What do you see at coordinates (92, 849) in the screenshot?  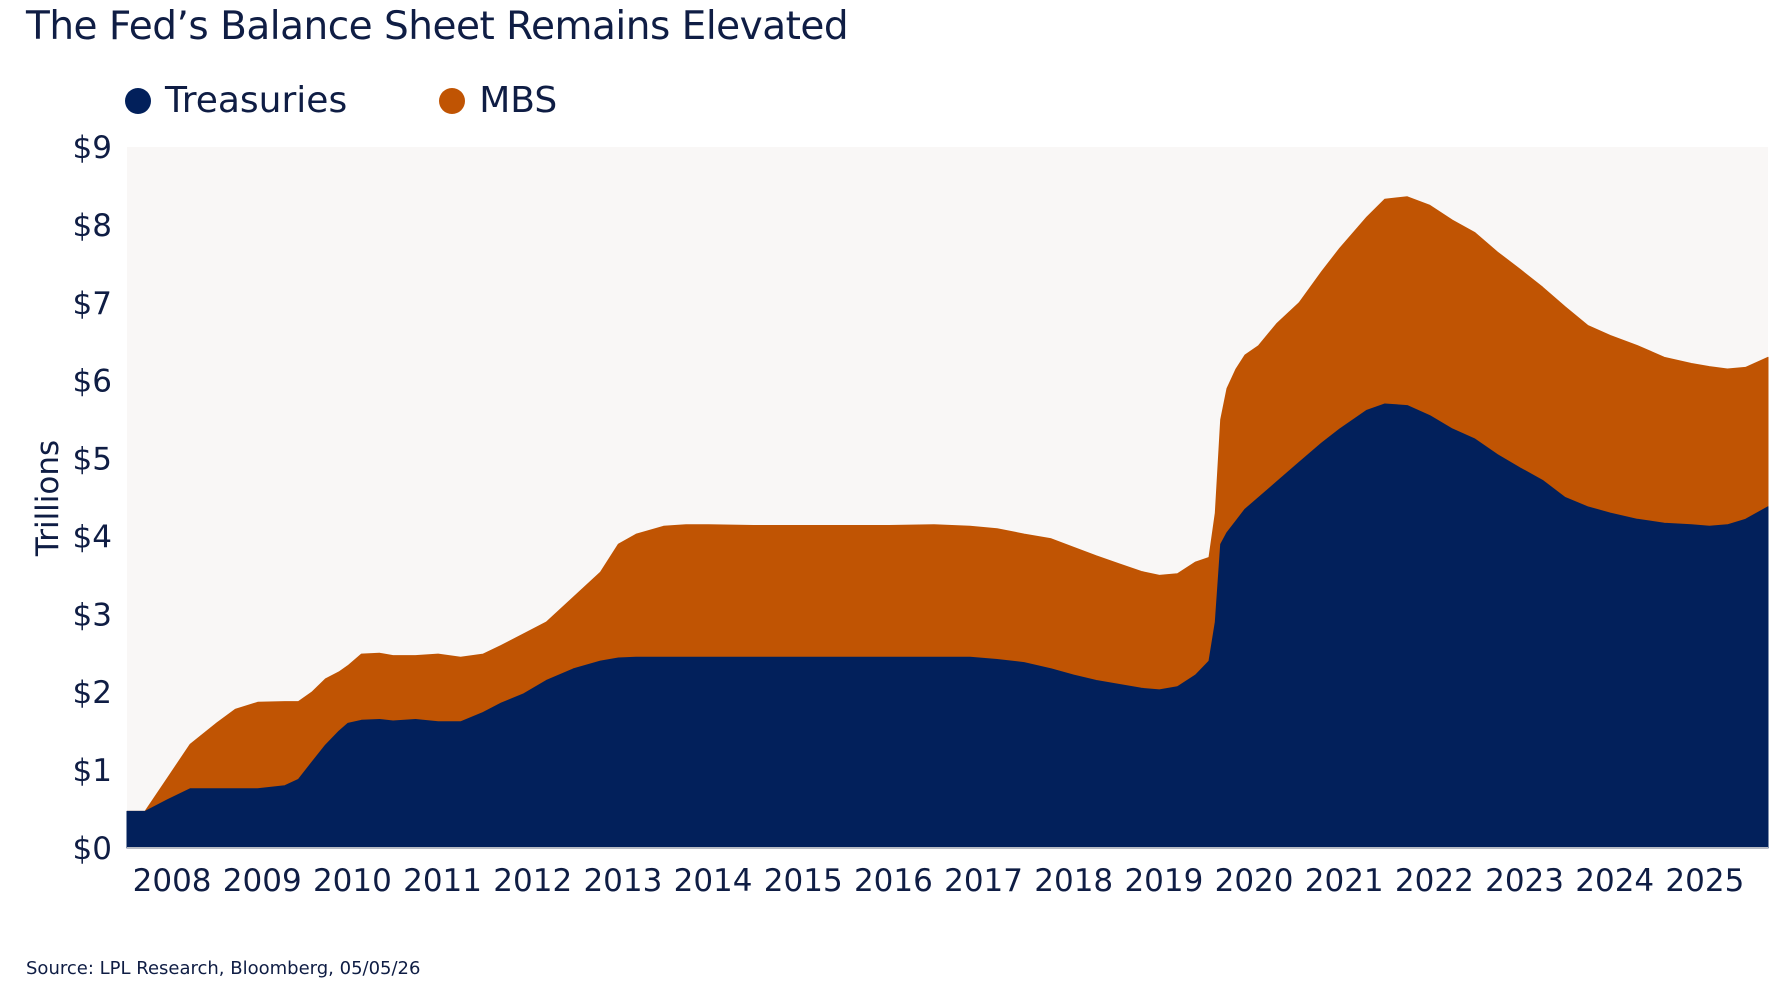 I see `y-tick-label: $0` at bounding box center [92, 849].